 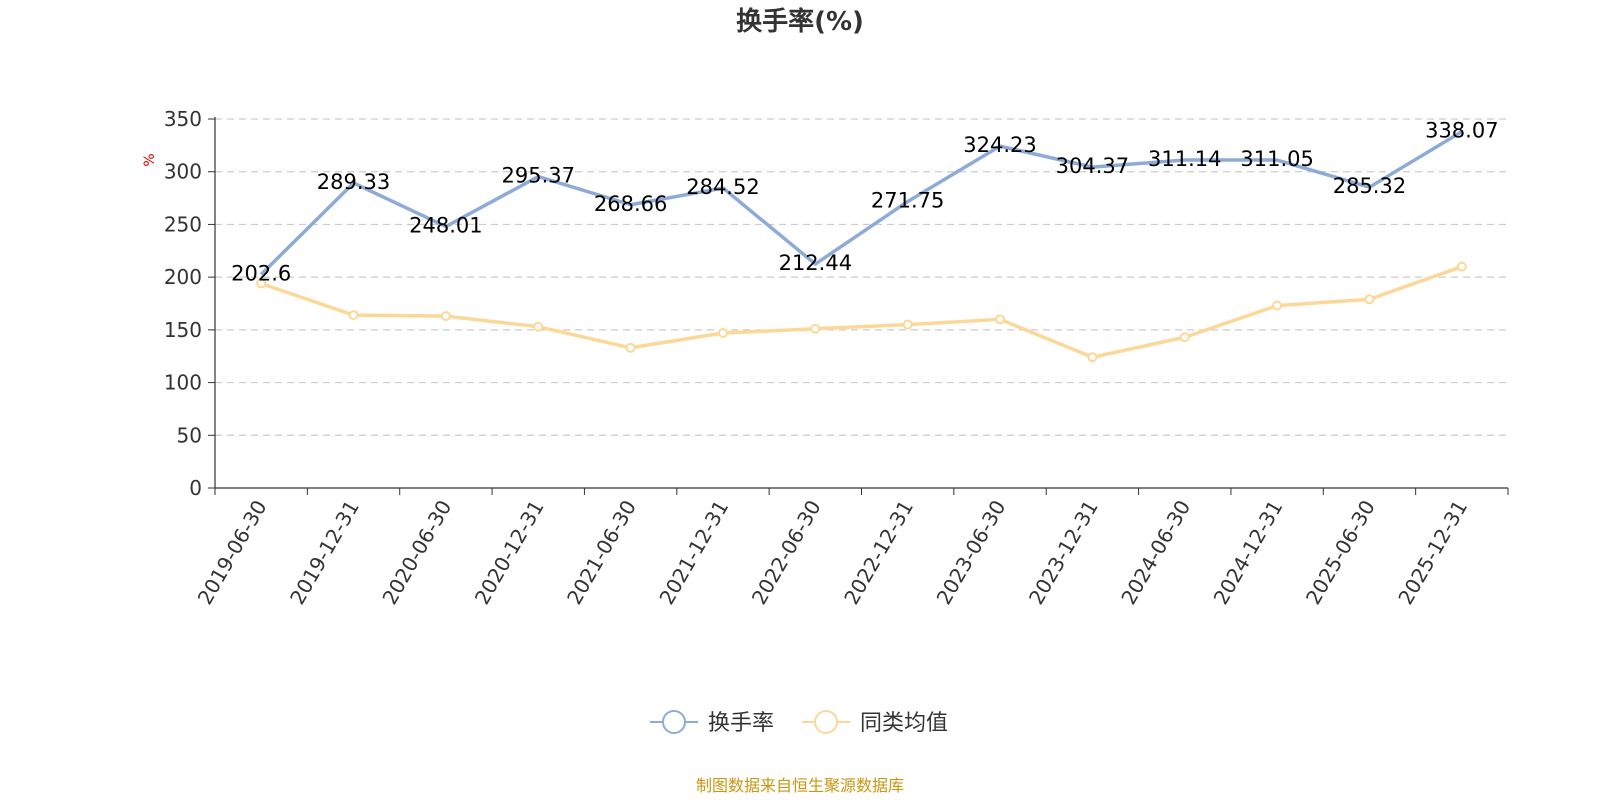 I want to click on x-tick-label: 2025-12-31, so click(x=1432, y=552).